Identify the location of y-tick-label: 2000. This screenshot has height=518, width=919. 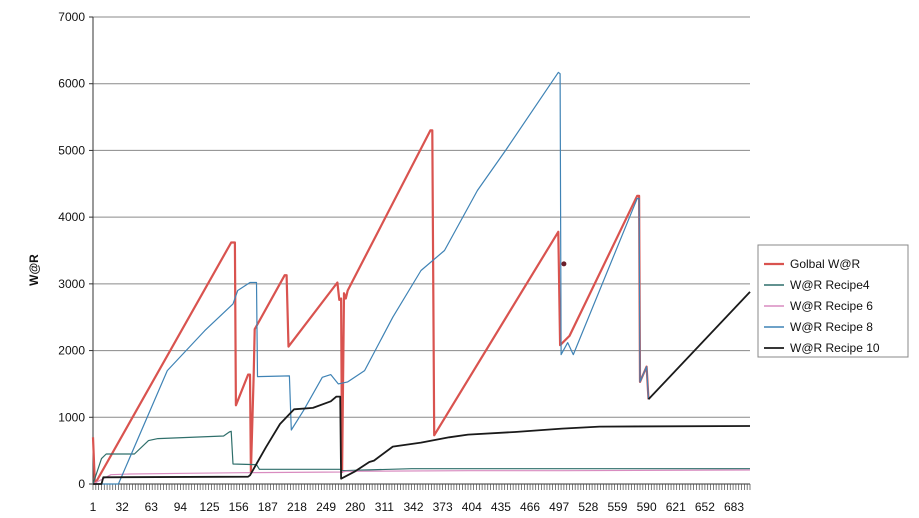
(71, 351).